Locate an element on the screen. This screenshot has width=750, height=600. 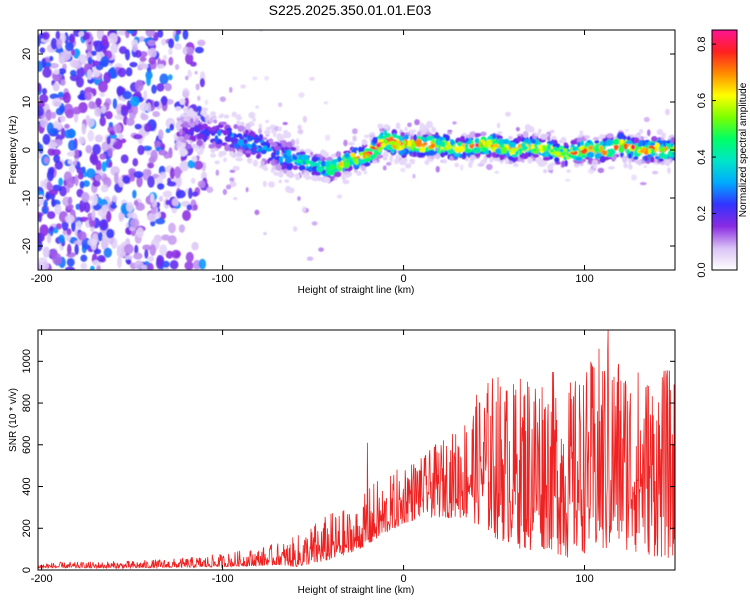
x-tick-label: -200 is located at coordinates (42, 579).